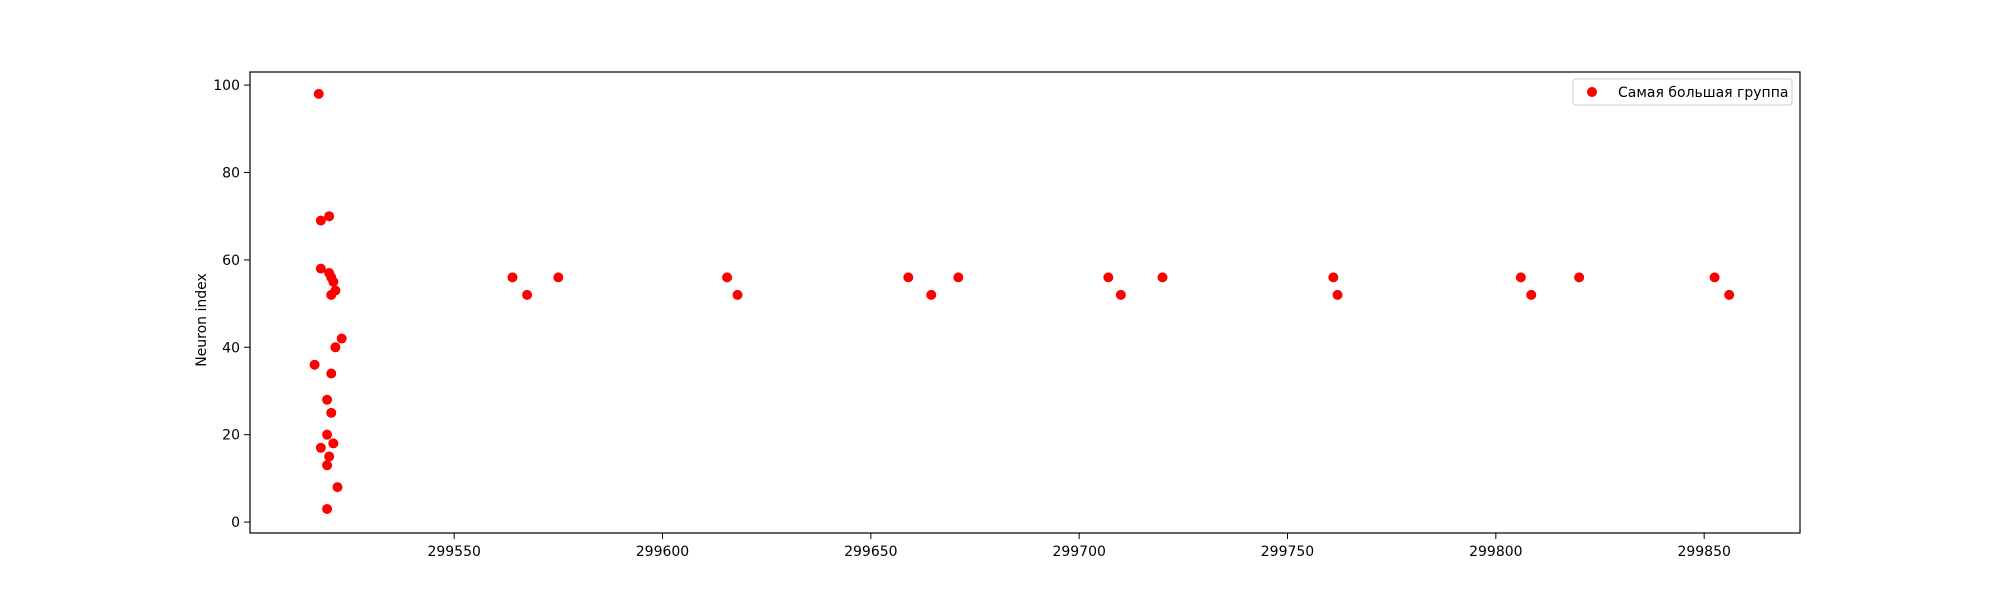 The width and height of the screenshot is (2000, 600). I want to click on x-tick-label: 299850, so click(1703, 552).